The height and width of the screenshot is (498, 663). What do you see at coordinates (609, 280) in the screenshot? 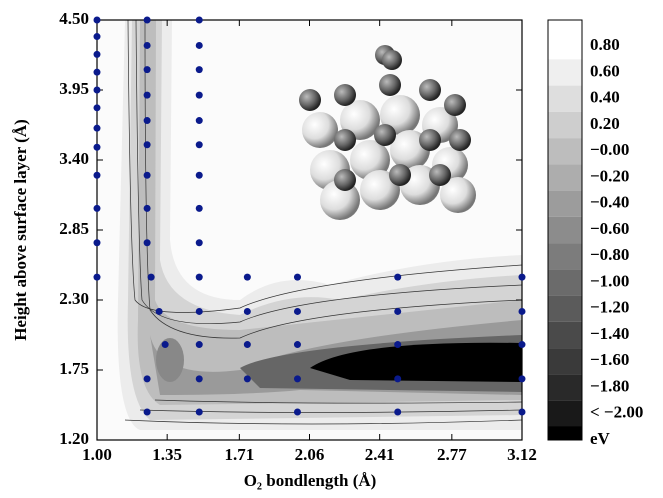
I see `colorbar-label: −1.00` at bounding box center [609, 280].